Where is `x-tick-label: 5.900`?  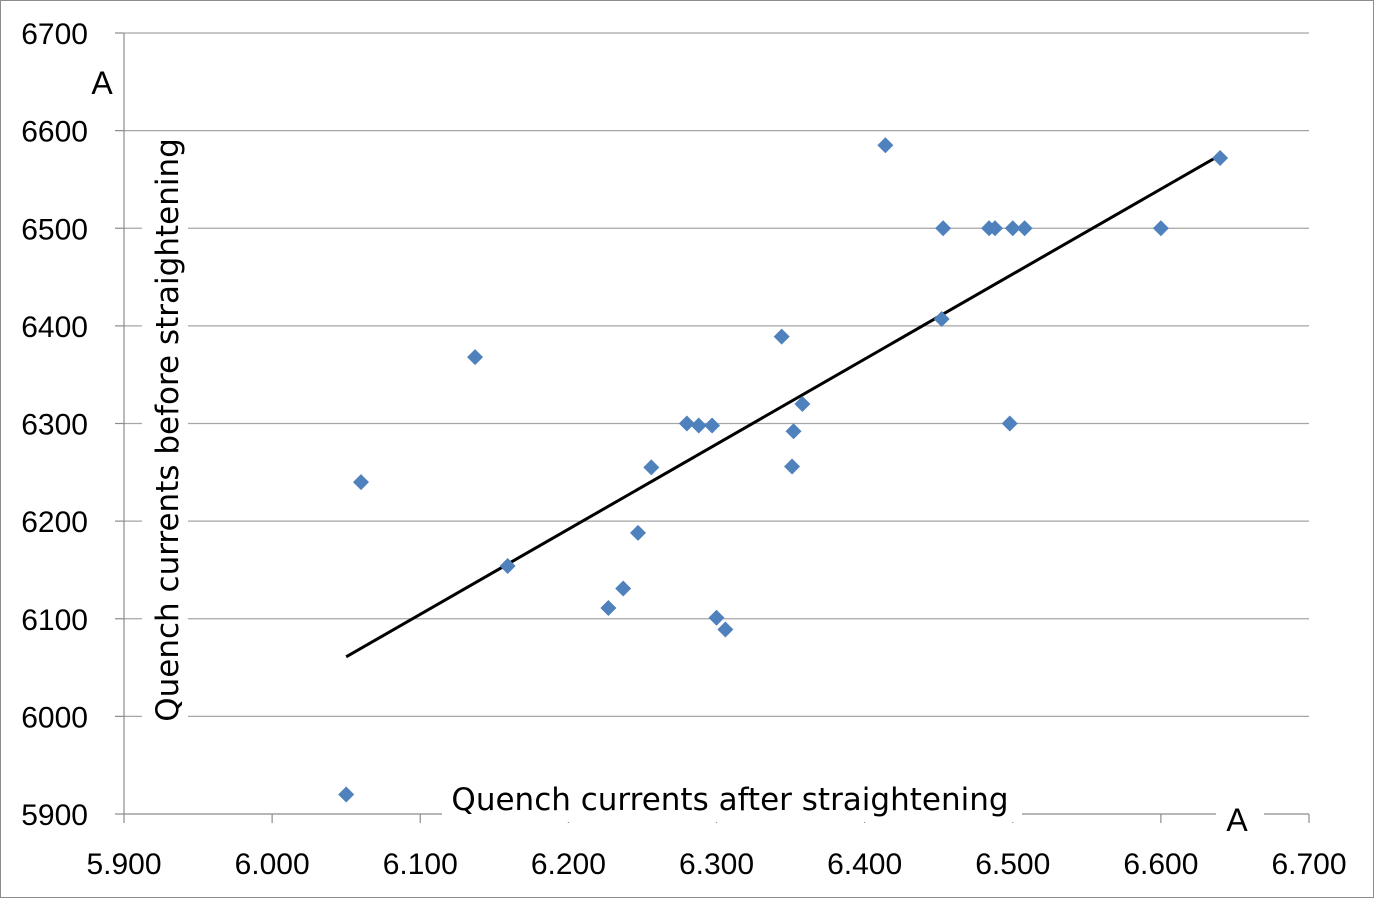 x-tick-label: 5.900 is located at coordinates (123, 864).